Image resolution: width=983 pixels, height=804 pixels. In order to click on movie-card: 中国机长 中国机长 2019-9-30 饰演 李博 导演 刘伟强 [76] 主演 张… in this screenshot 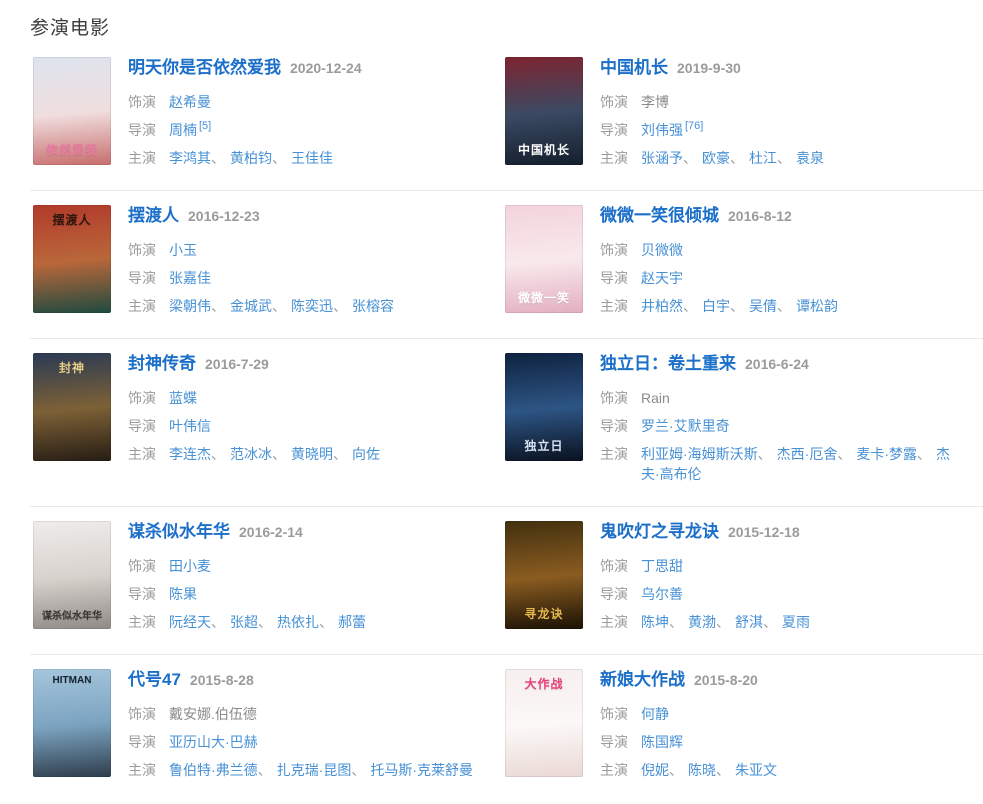, I will do `click(741, 112)`.